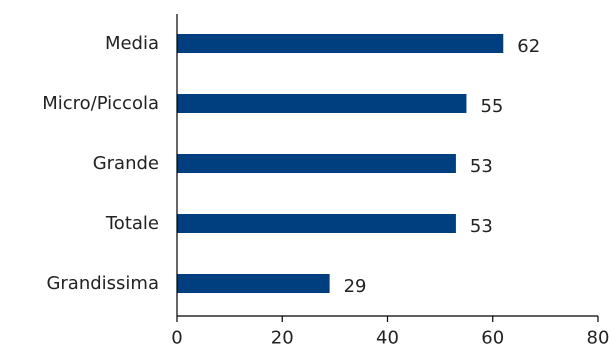  What do you see at coordinates (340, 43) in the screenshot?
I see `bar-media` at bounding box center [340, 43].